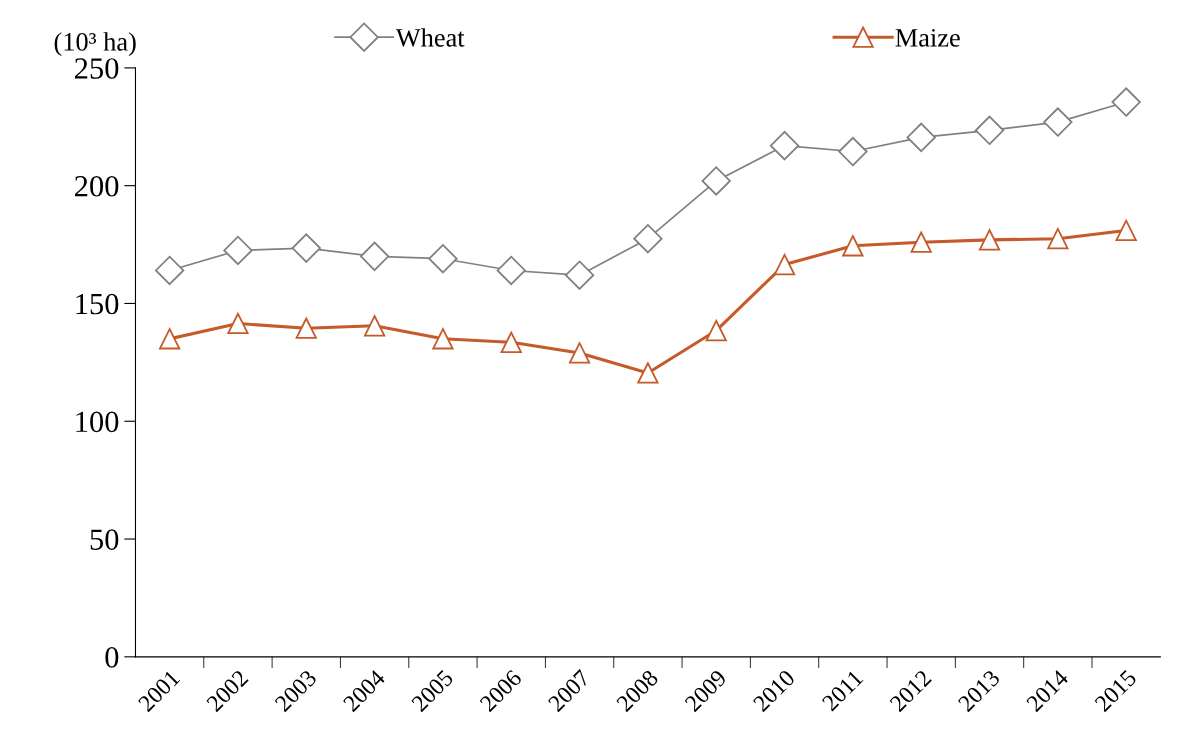 Image resolution: width=1178 pixels, height=738 pixels. Describe the element at coordinates (97, 68) in the screenshot. I see `y-tick-label: 250` at that location.